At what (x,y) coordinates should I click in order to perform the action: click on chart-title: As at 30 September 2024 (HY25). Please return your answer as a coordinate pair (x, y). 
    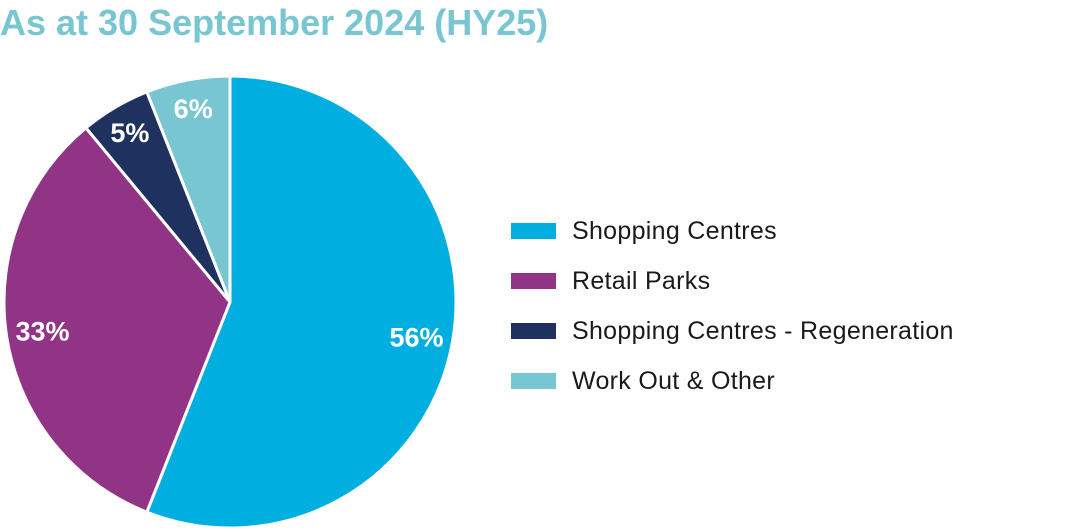
    Looking at the image, I should click on (274, 22).